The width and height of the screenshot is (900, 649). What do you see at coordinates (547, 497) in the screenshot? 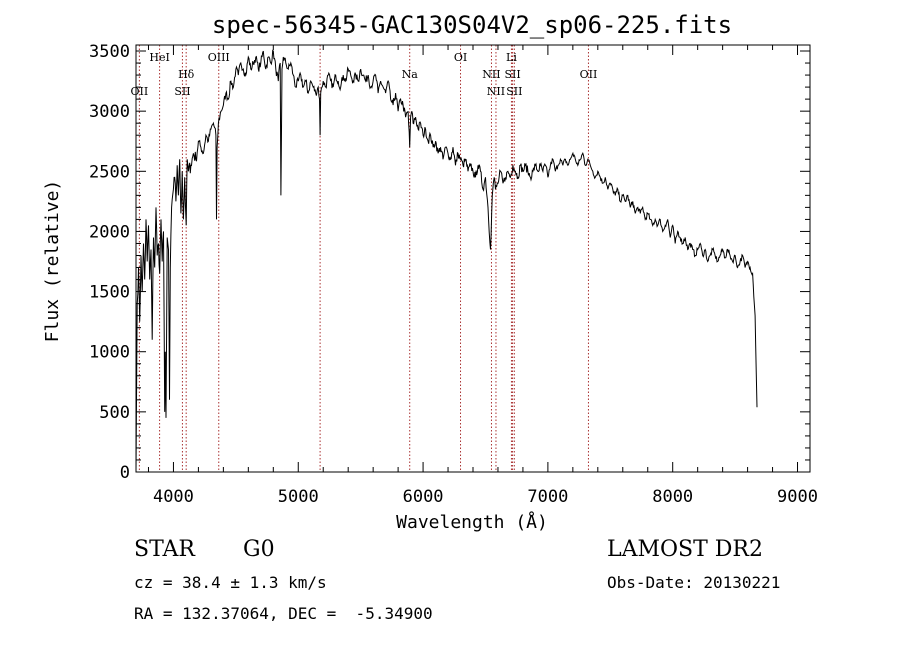
I see `x-tick-label: 7000` at bounding box center [547, 497].